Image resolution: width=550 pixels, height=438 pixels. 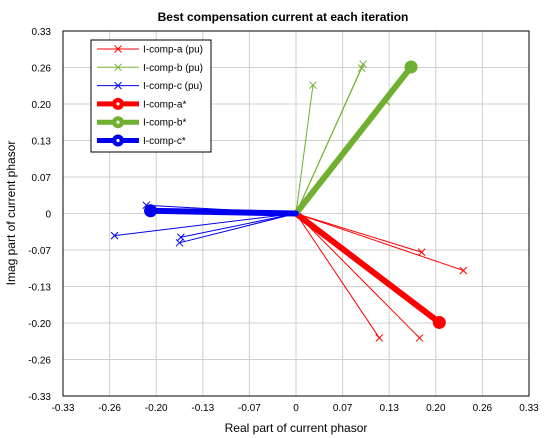 I want to click on legend-entry: I-comp-a*, so click(x=141, y=103).